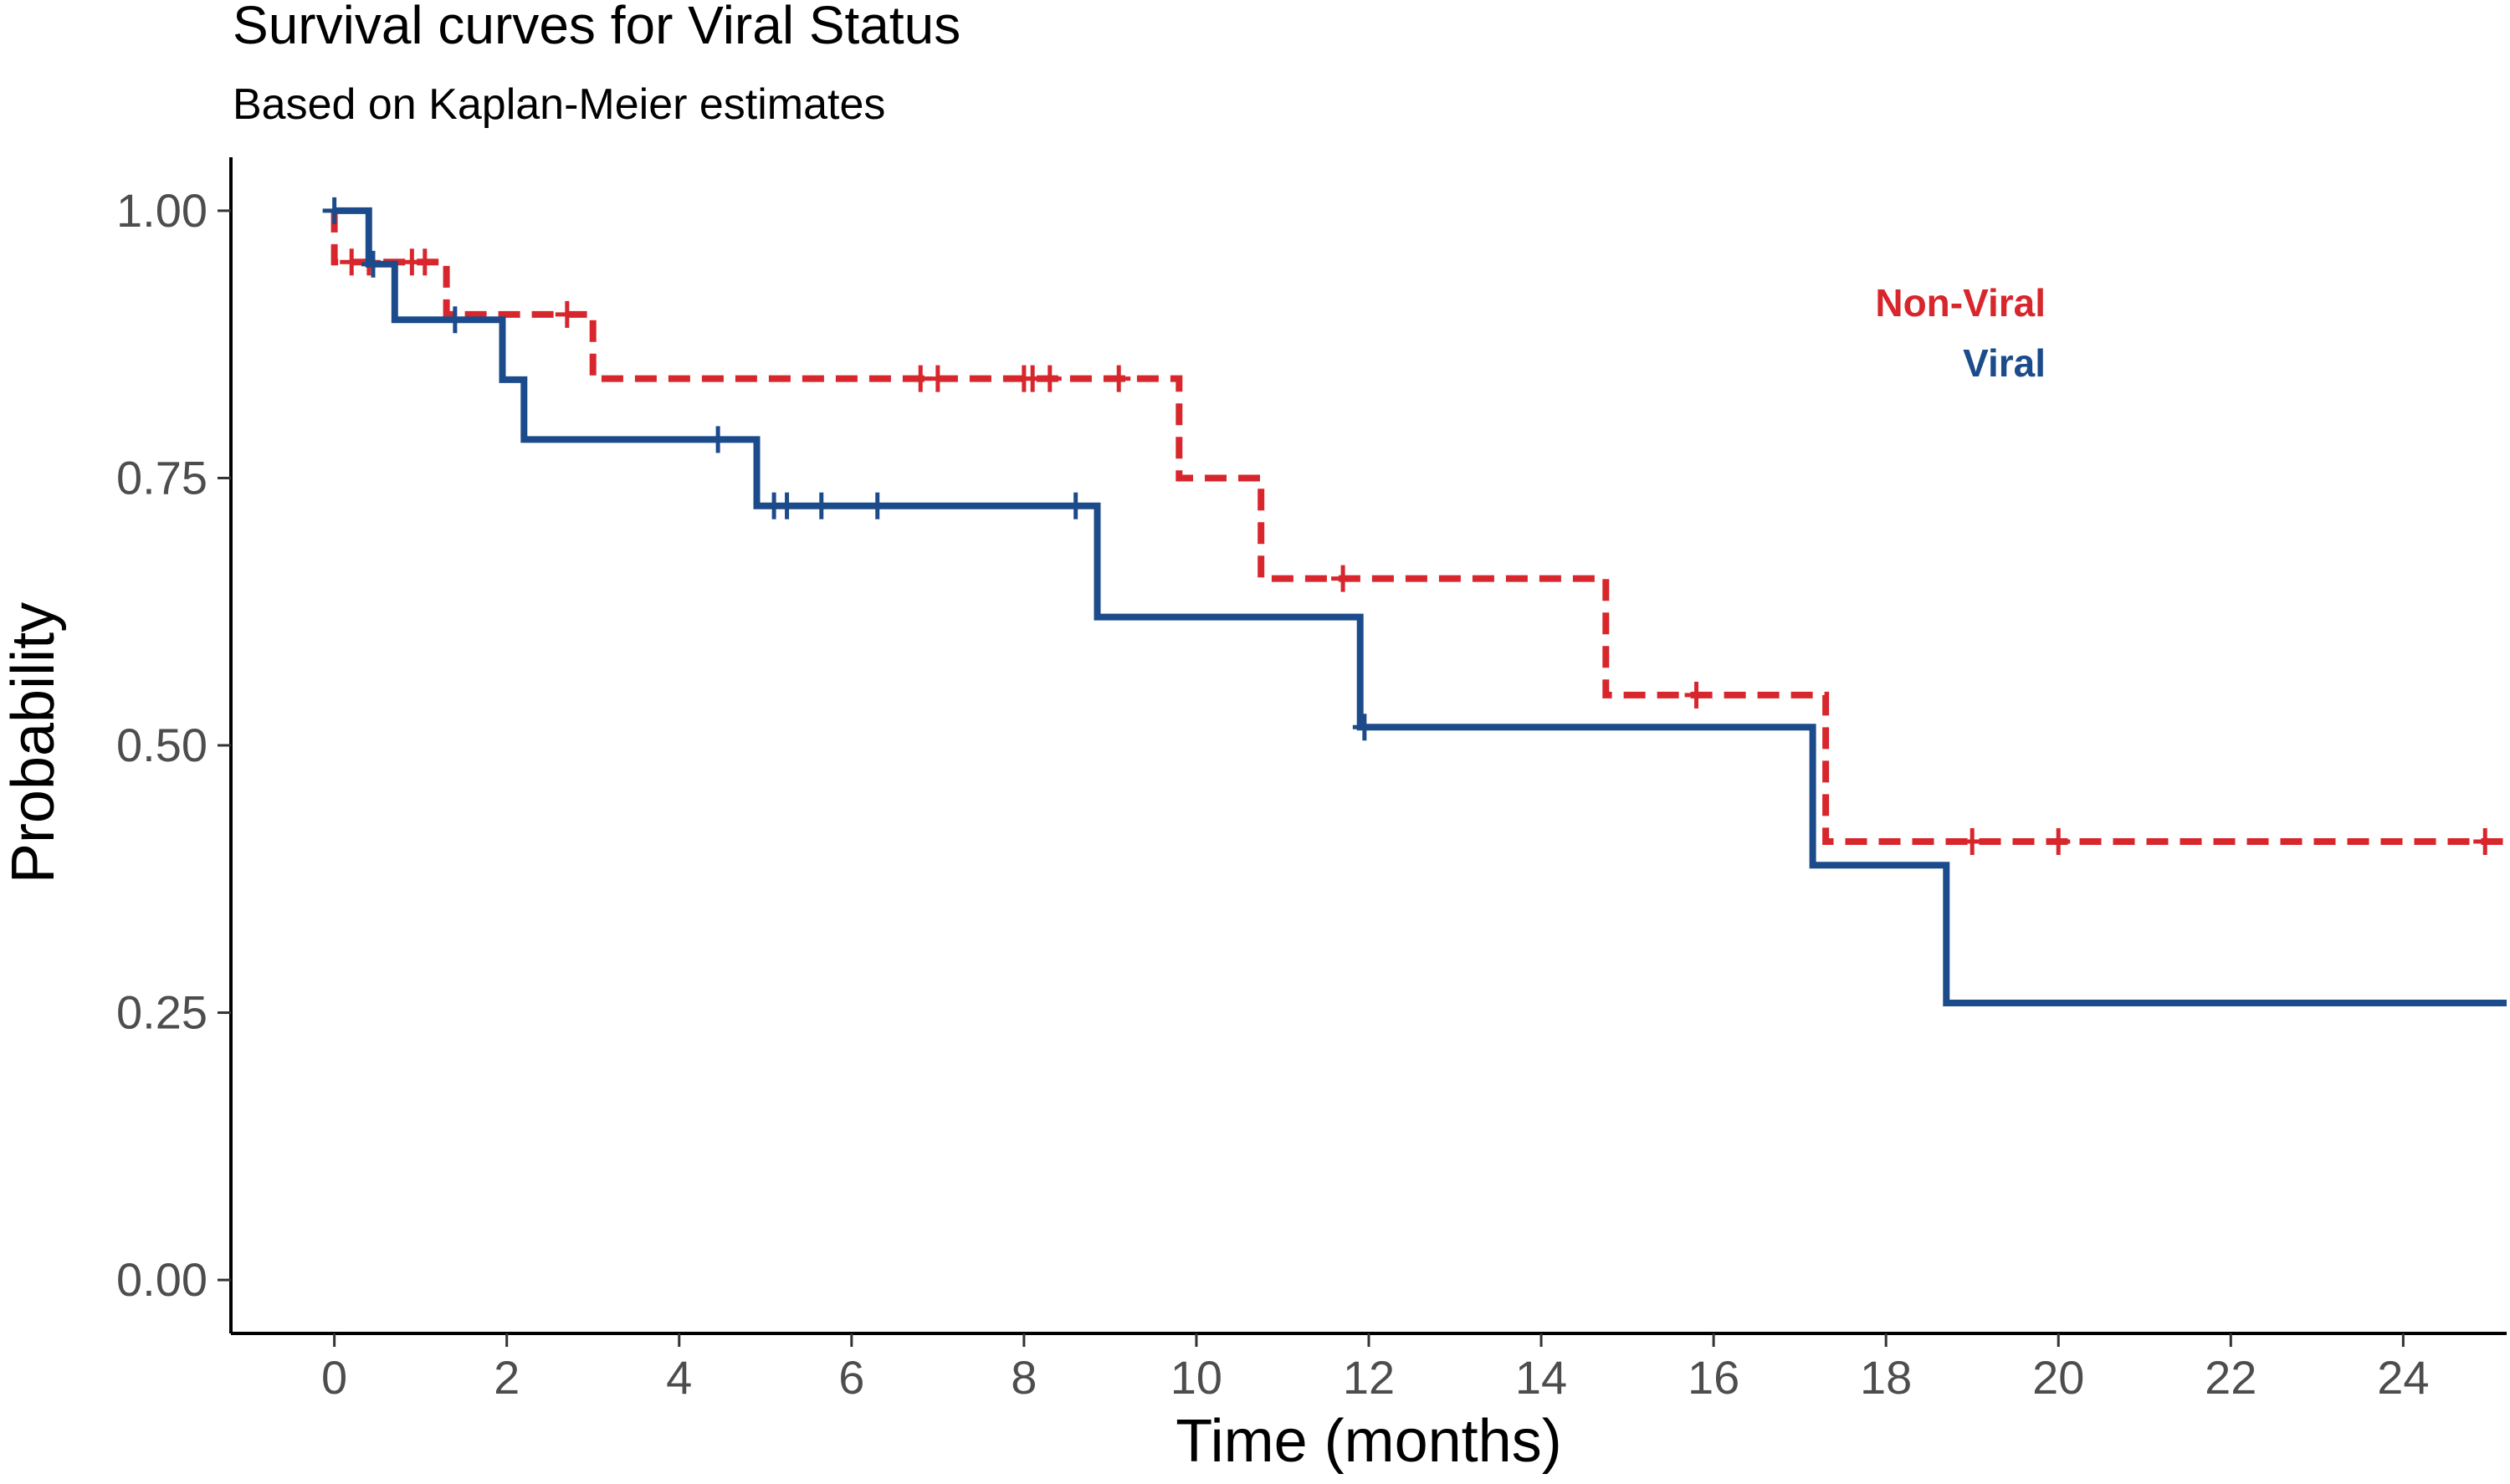  Describe the element at coordinates (161, 1012) in the screenshot. I see `y-tick-label: 0.25` at that location.